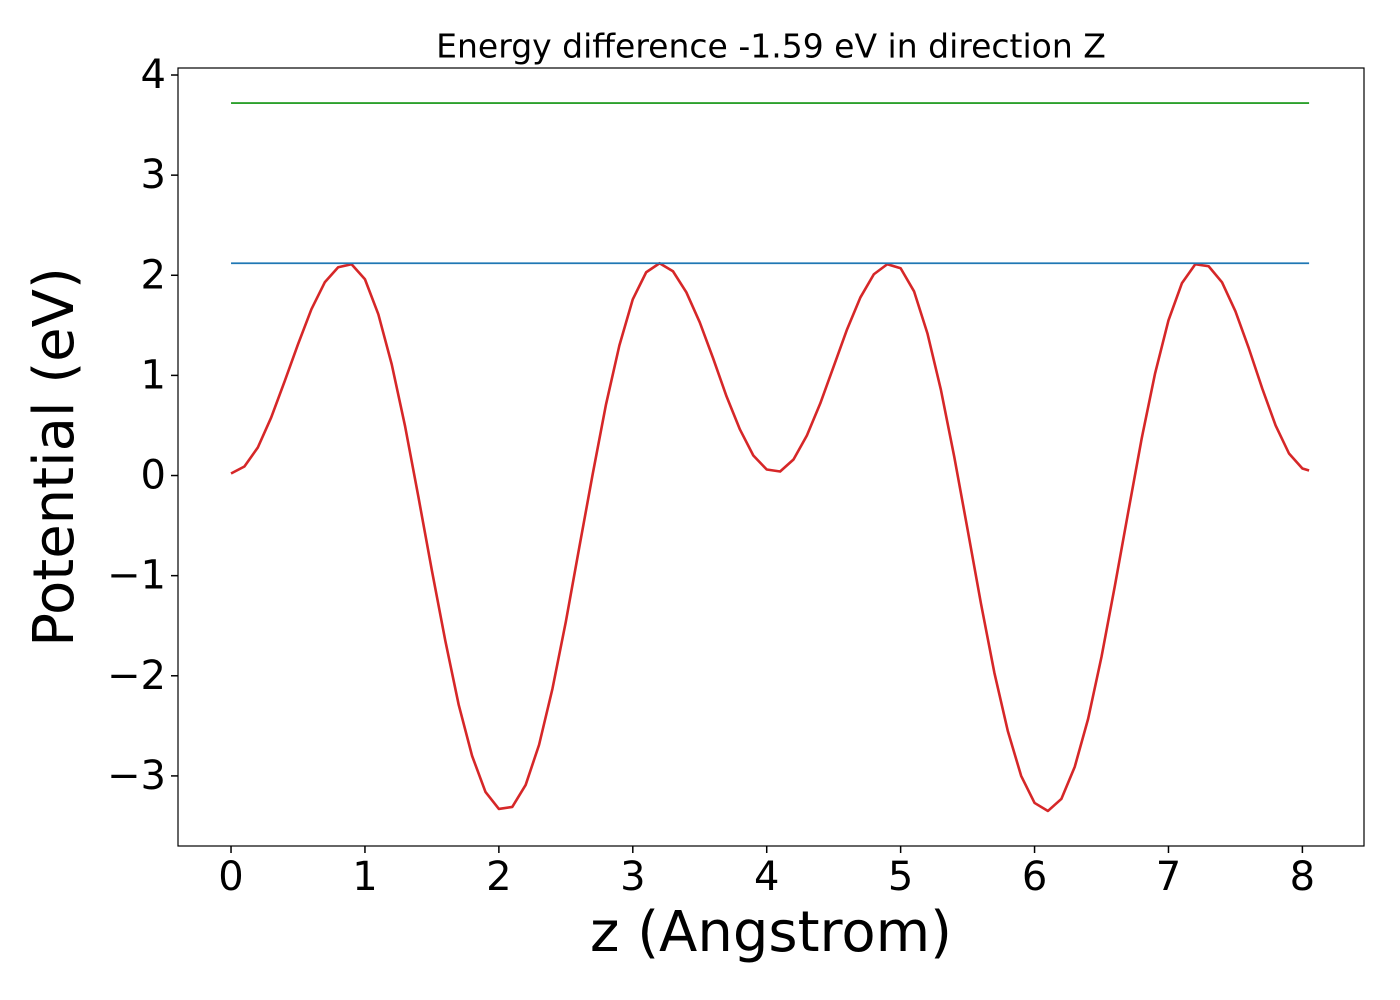  Describe the element at coordinates (1302, 877) in the screenshot. I see `x-tick-label: 8` at that location.